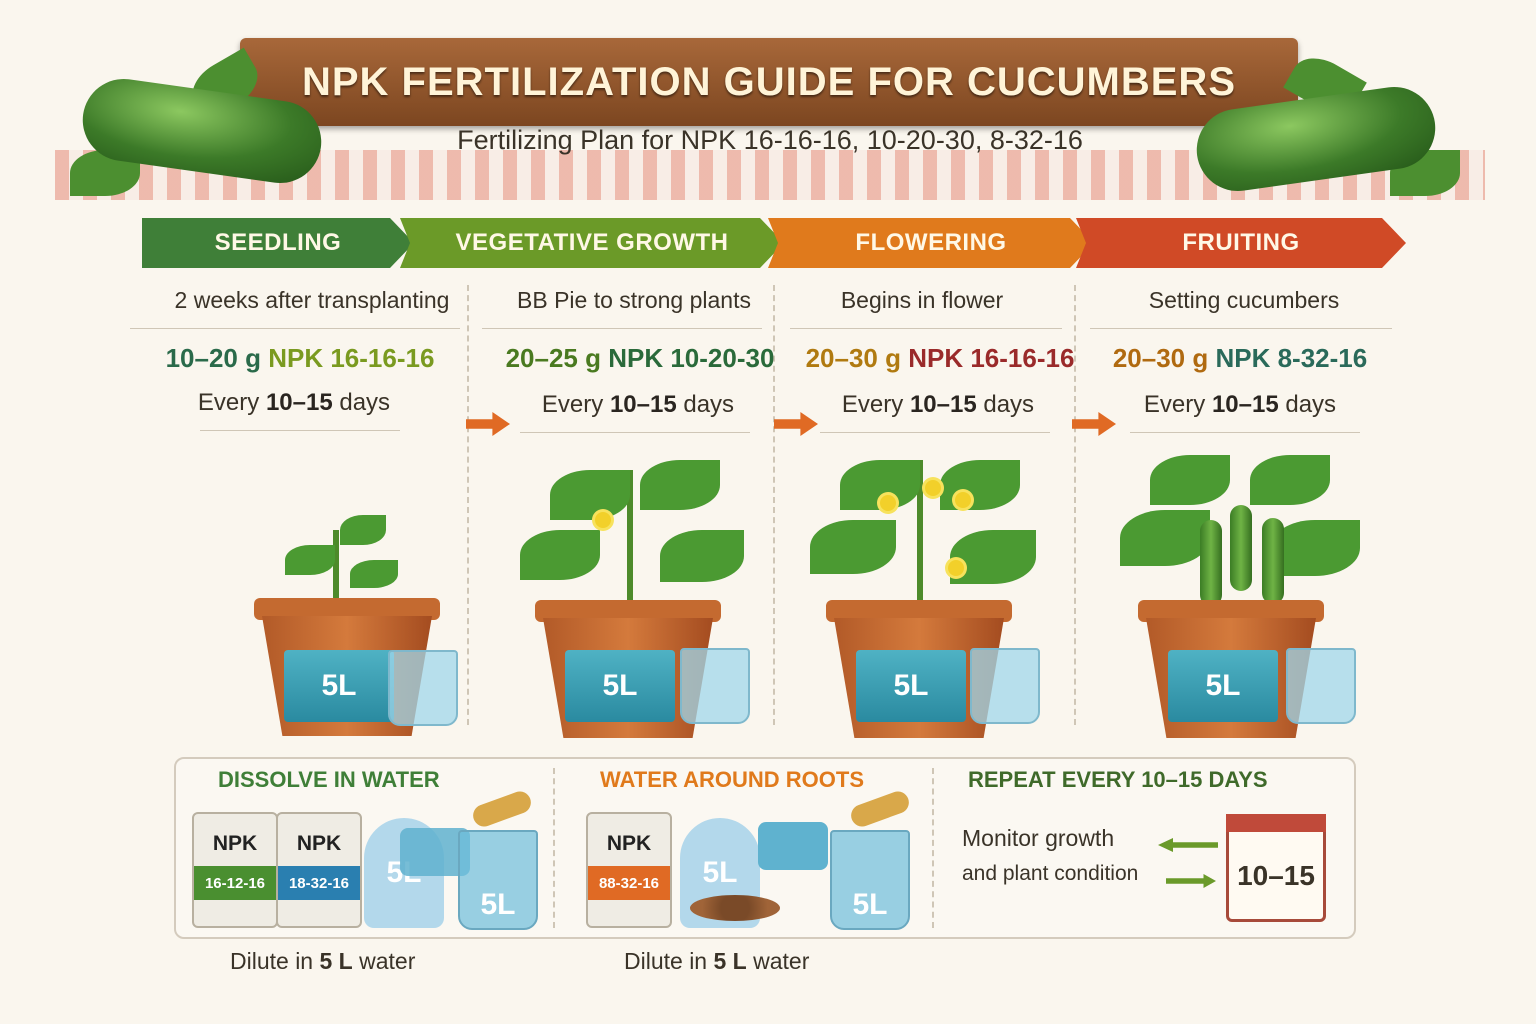  I want to click on stage-flowering: FLOWERING, so click(931, 243).